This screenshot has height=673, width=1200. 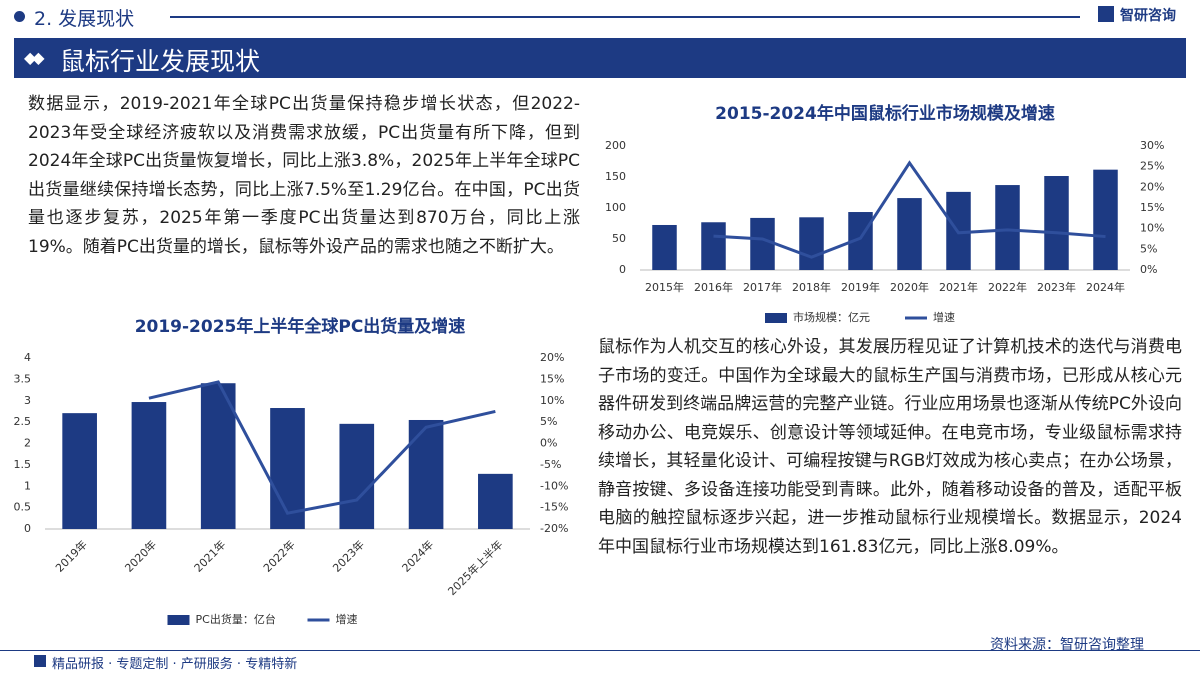 What do you see at coordinates (27, 485) in the screenshot?
I see `y-tick-label: 1` at bounding box center [27, 485].